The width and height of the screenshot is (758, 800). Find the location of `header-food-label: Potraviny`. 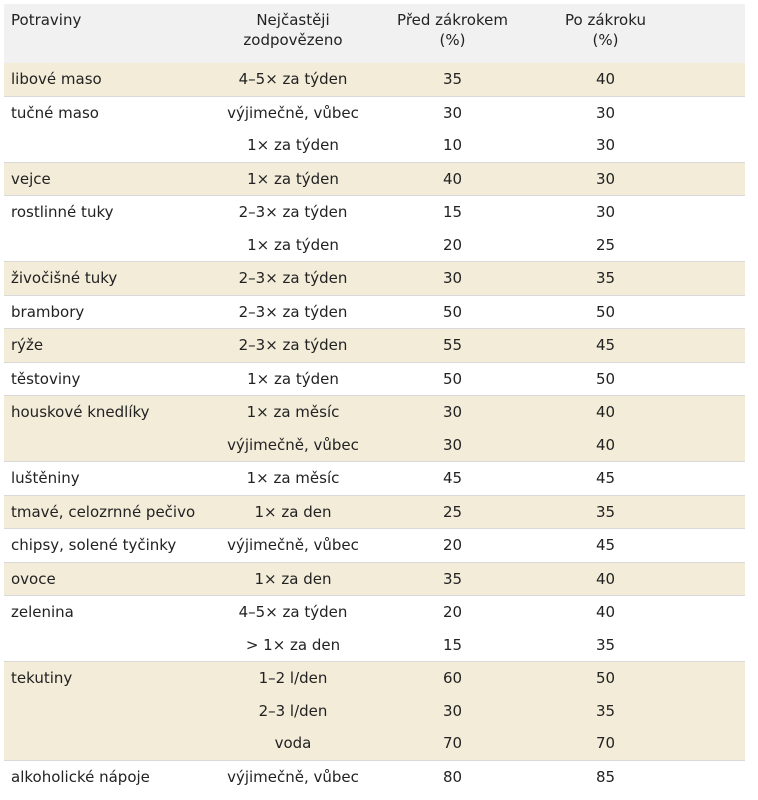

header-food-label: Potraviny is located at coordinates (46, 20).